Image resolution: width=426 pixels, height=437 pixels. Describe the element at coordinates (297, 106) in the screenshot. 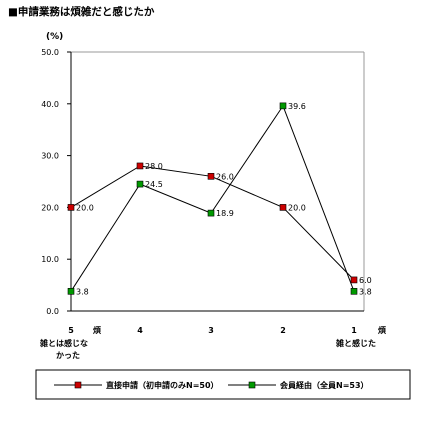

I see `data-label: 39.6` at that location.